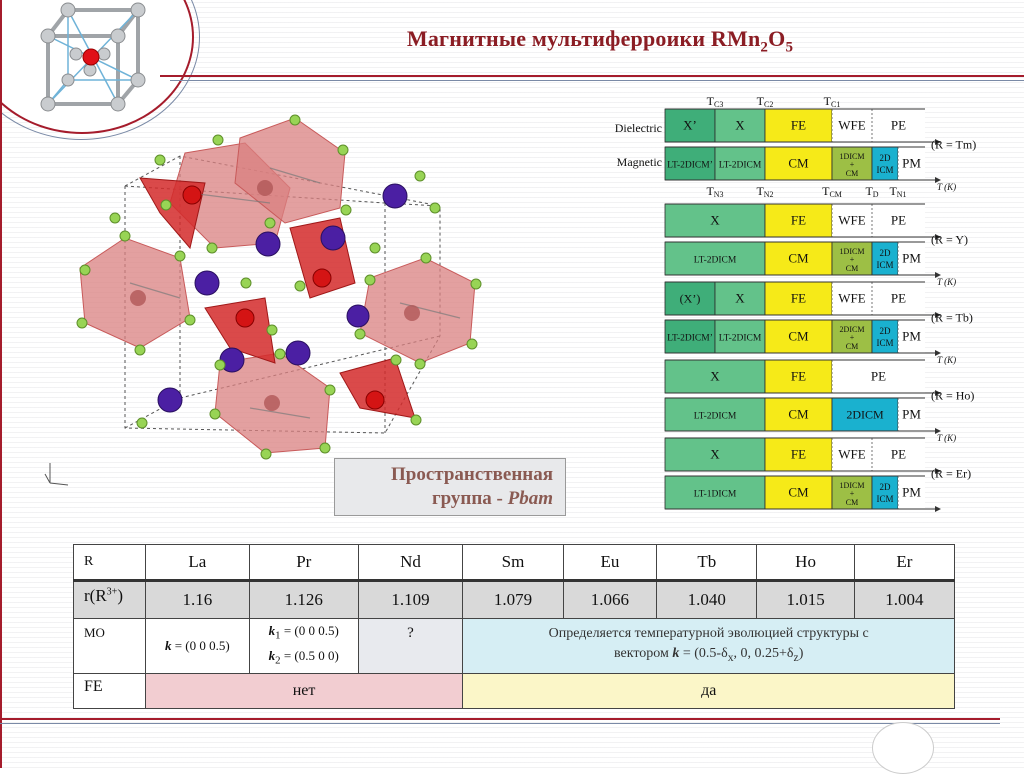 This screenshot has width=1024, height=774. I want to click on bottom-tick-label: TD, so click(871, 191).